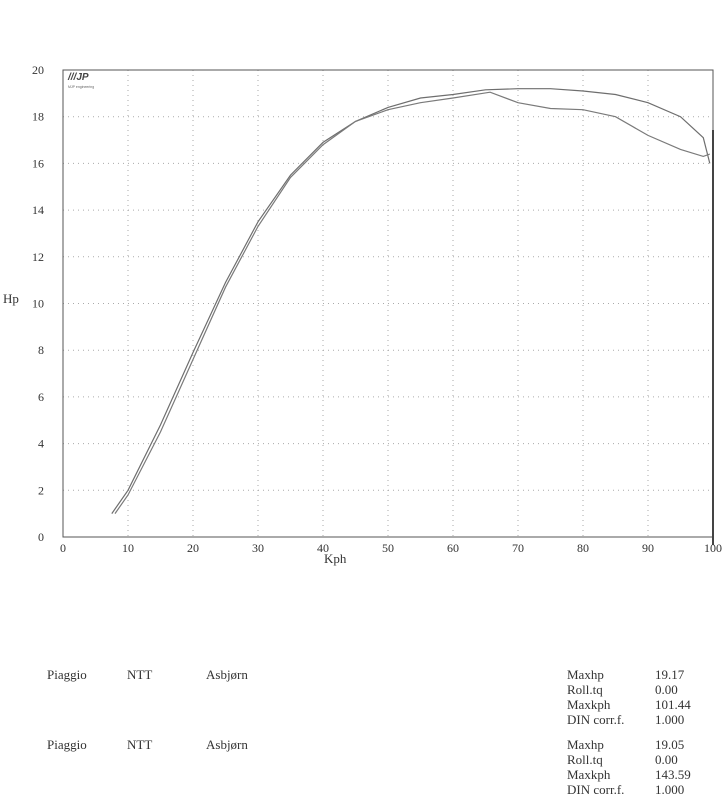 This screenshot has width=728, height=799. Describe the element at coordinates (193, 548) in the screenshot. I see `x-tick-label: 20` at that location.